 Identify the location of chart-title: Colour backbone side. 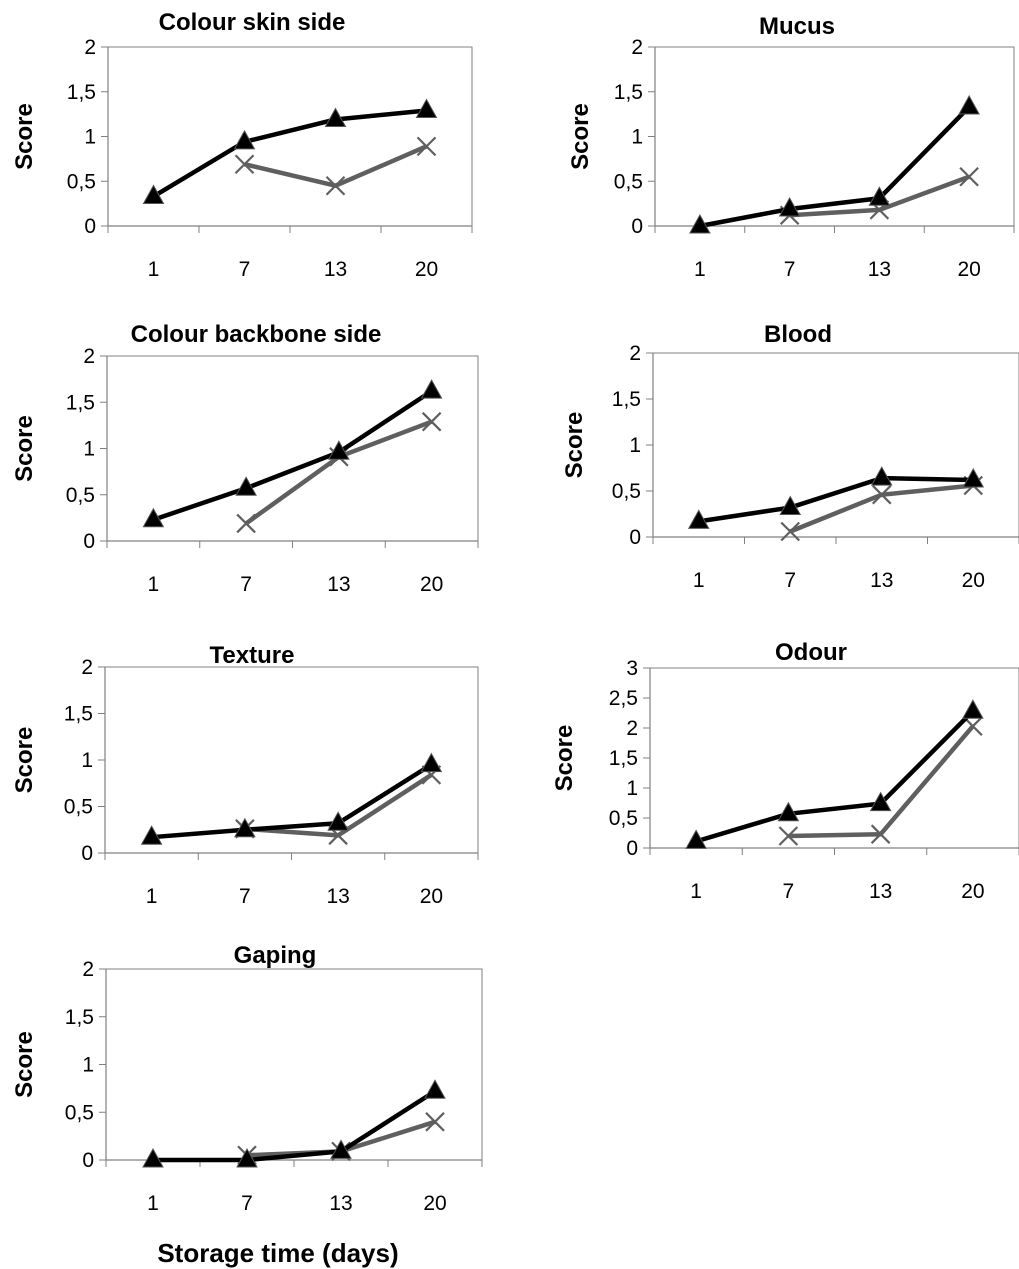
(256, 334).